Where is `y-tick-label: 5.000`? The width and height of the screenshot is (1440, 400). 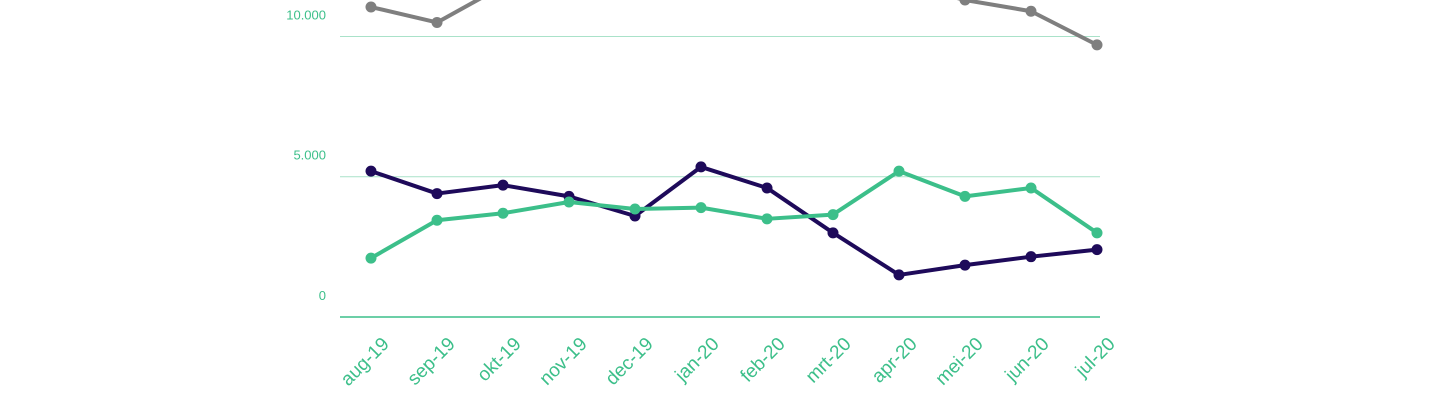 y-tick-label: 5.000 is located at coordinates (309, 155).